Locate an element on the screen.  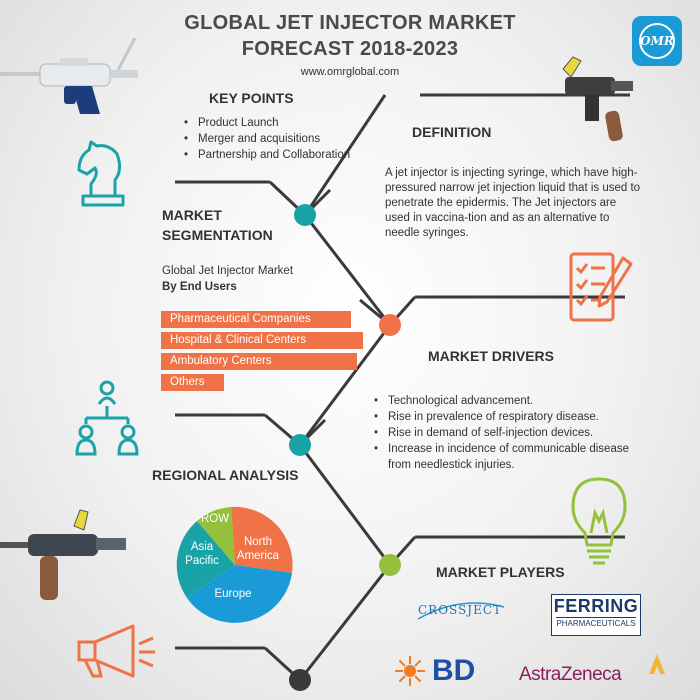
megaphone-icon is located at coordinates (116, 651).